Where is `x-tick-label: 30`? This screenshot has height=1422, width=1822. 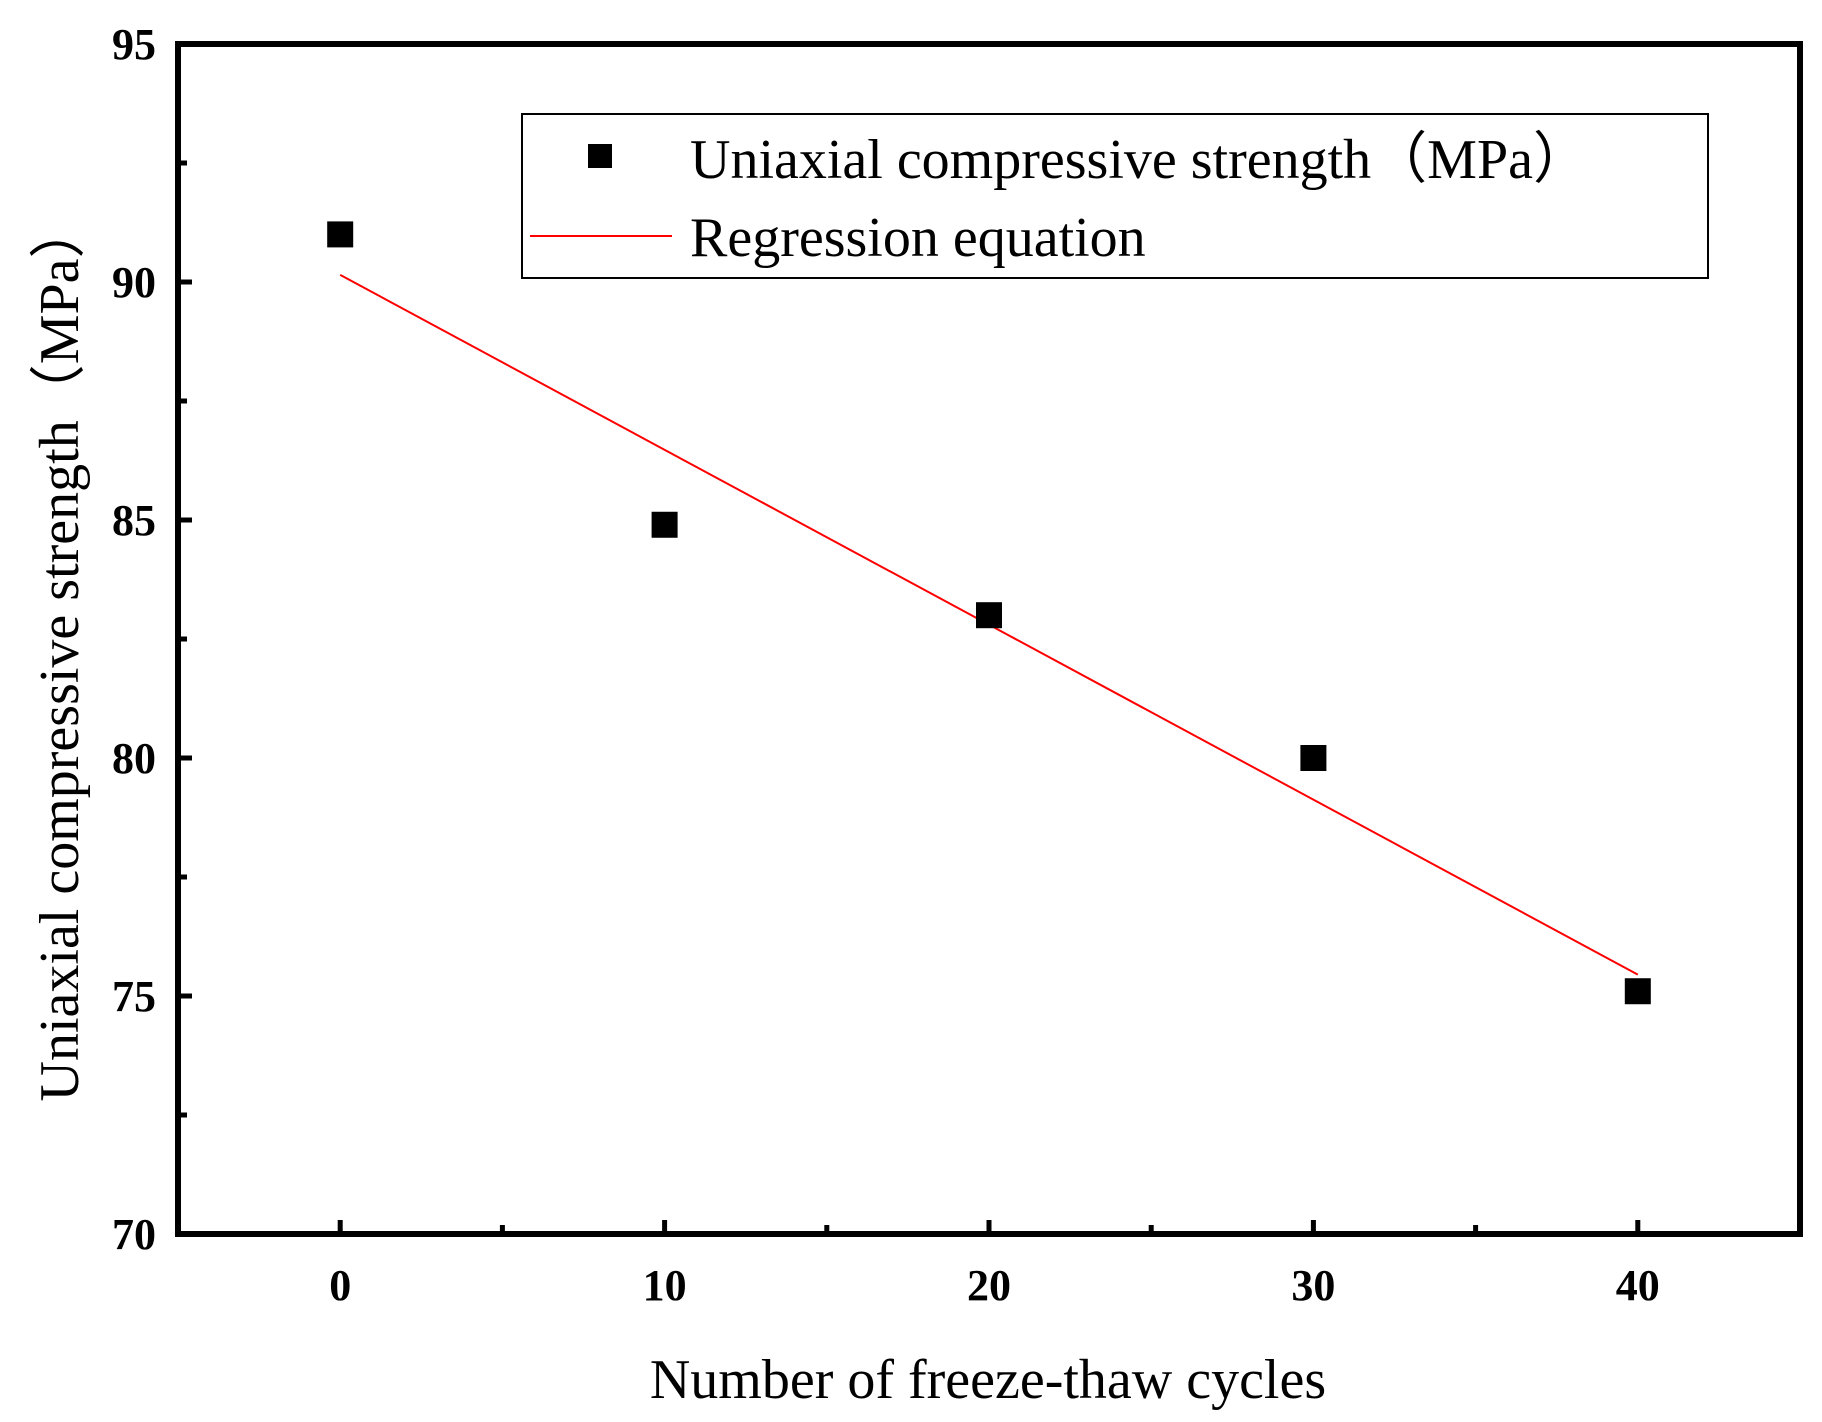
x-tick-label: 30 is located at coordinates (1313, 1285).